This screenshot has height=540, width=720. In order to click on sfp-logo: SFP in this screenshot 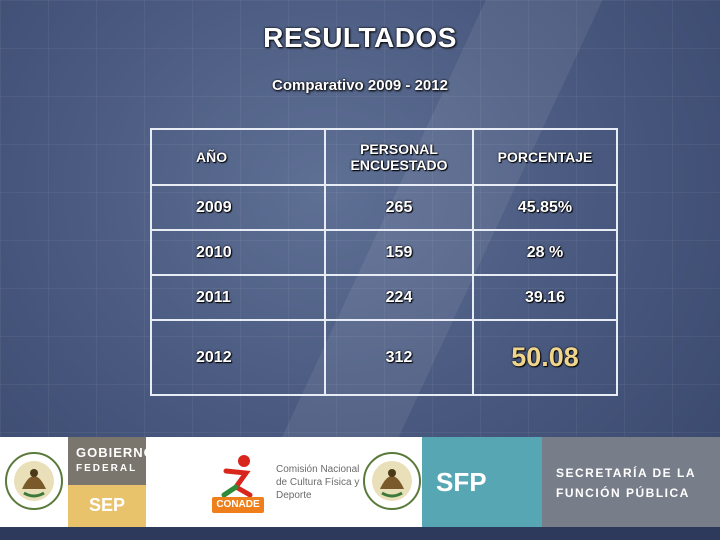, I will do `click(482, 482)`.